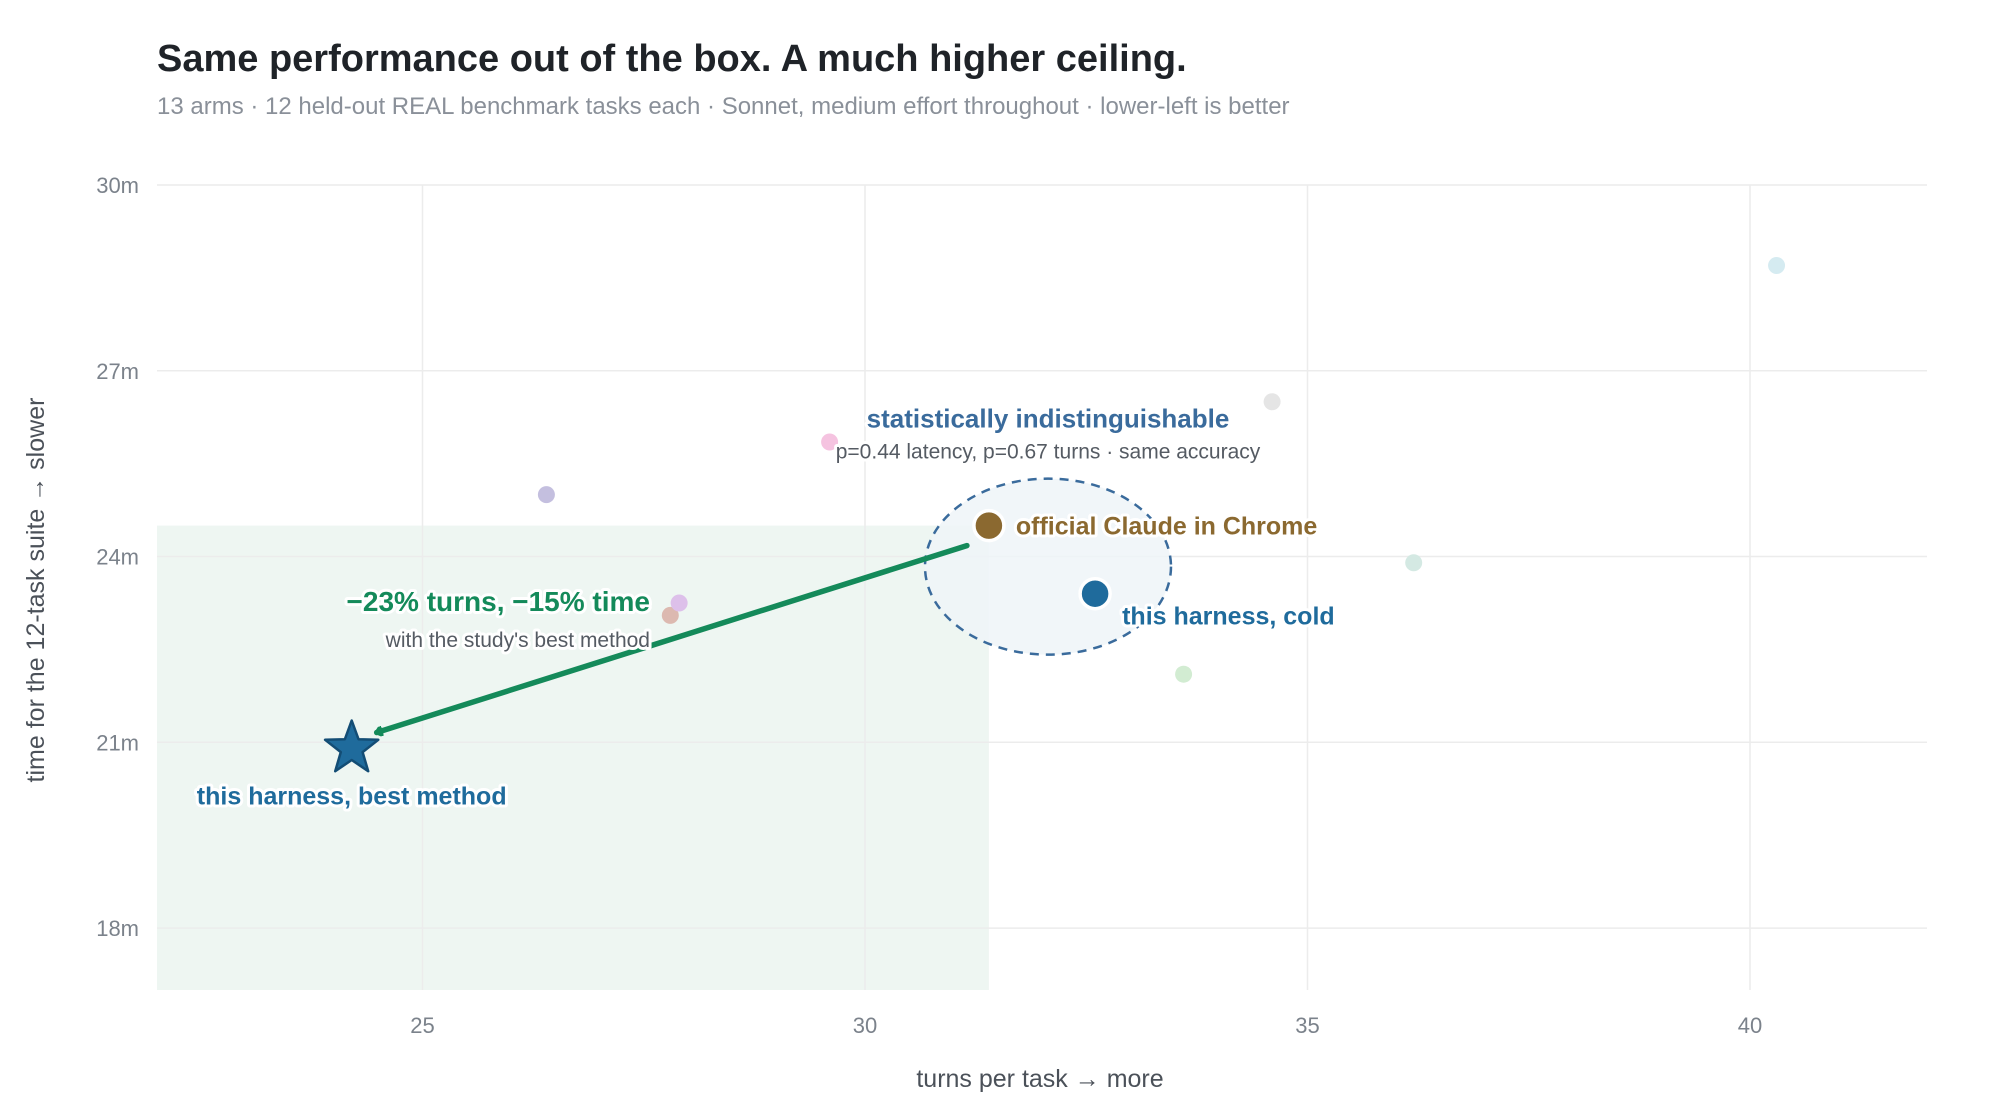 This screenshot has width=2000, height=1120. Describe the element at coordinates (1095, 593) in the screenshot. I see `cold-point` at that location.